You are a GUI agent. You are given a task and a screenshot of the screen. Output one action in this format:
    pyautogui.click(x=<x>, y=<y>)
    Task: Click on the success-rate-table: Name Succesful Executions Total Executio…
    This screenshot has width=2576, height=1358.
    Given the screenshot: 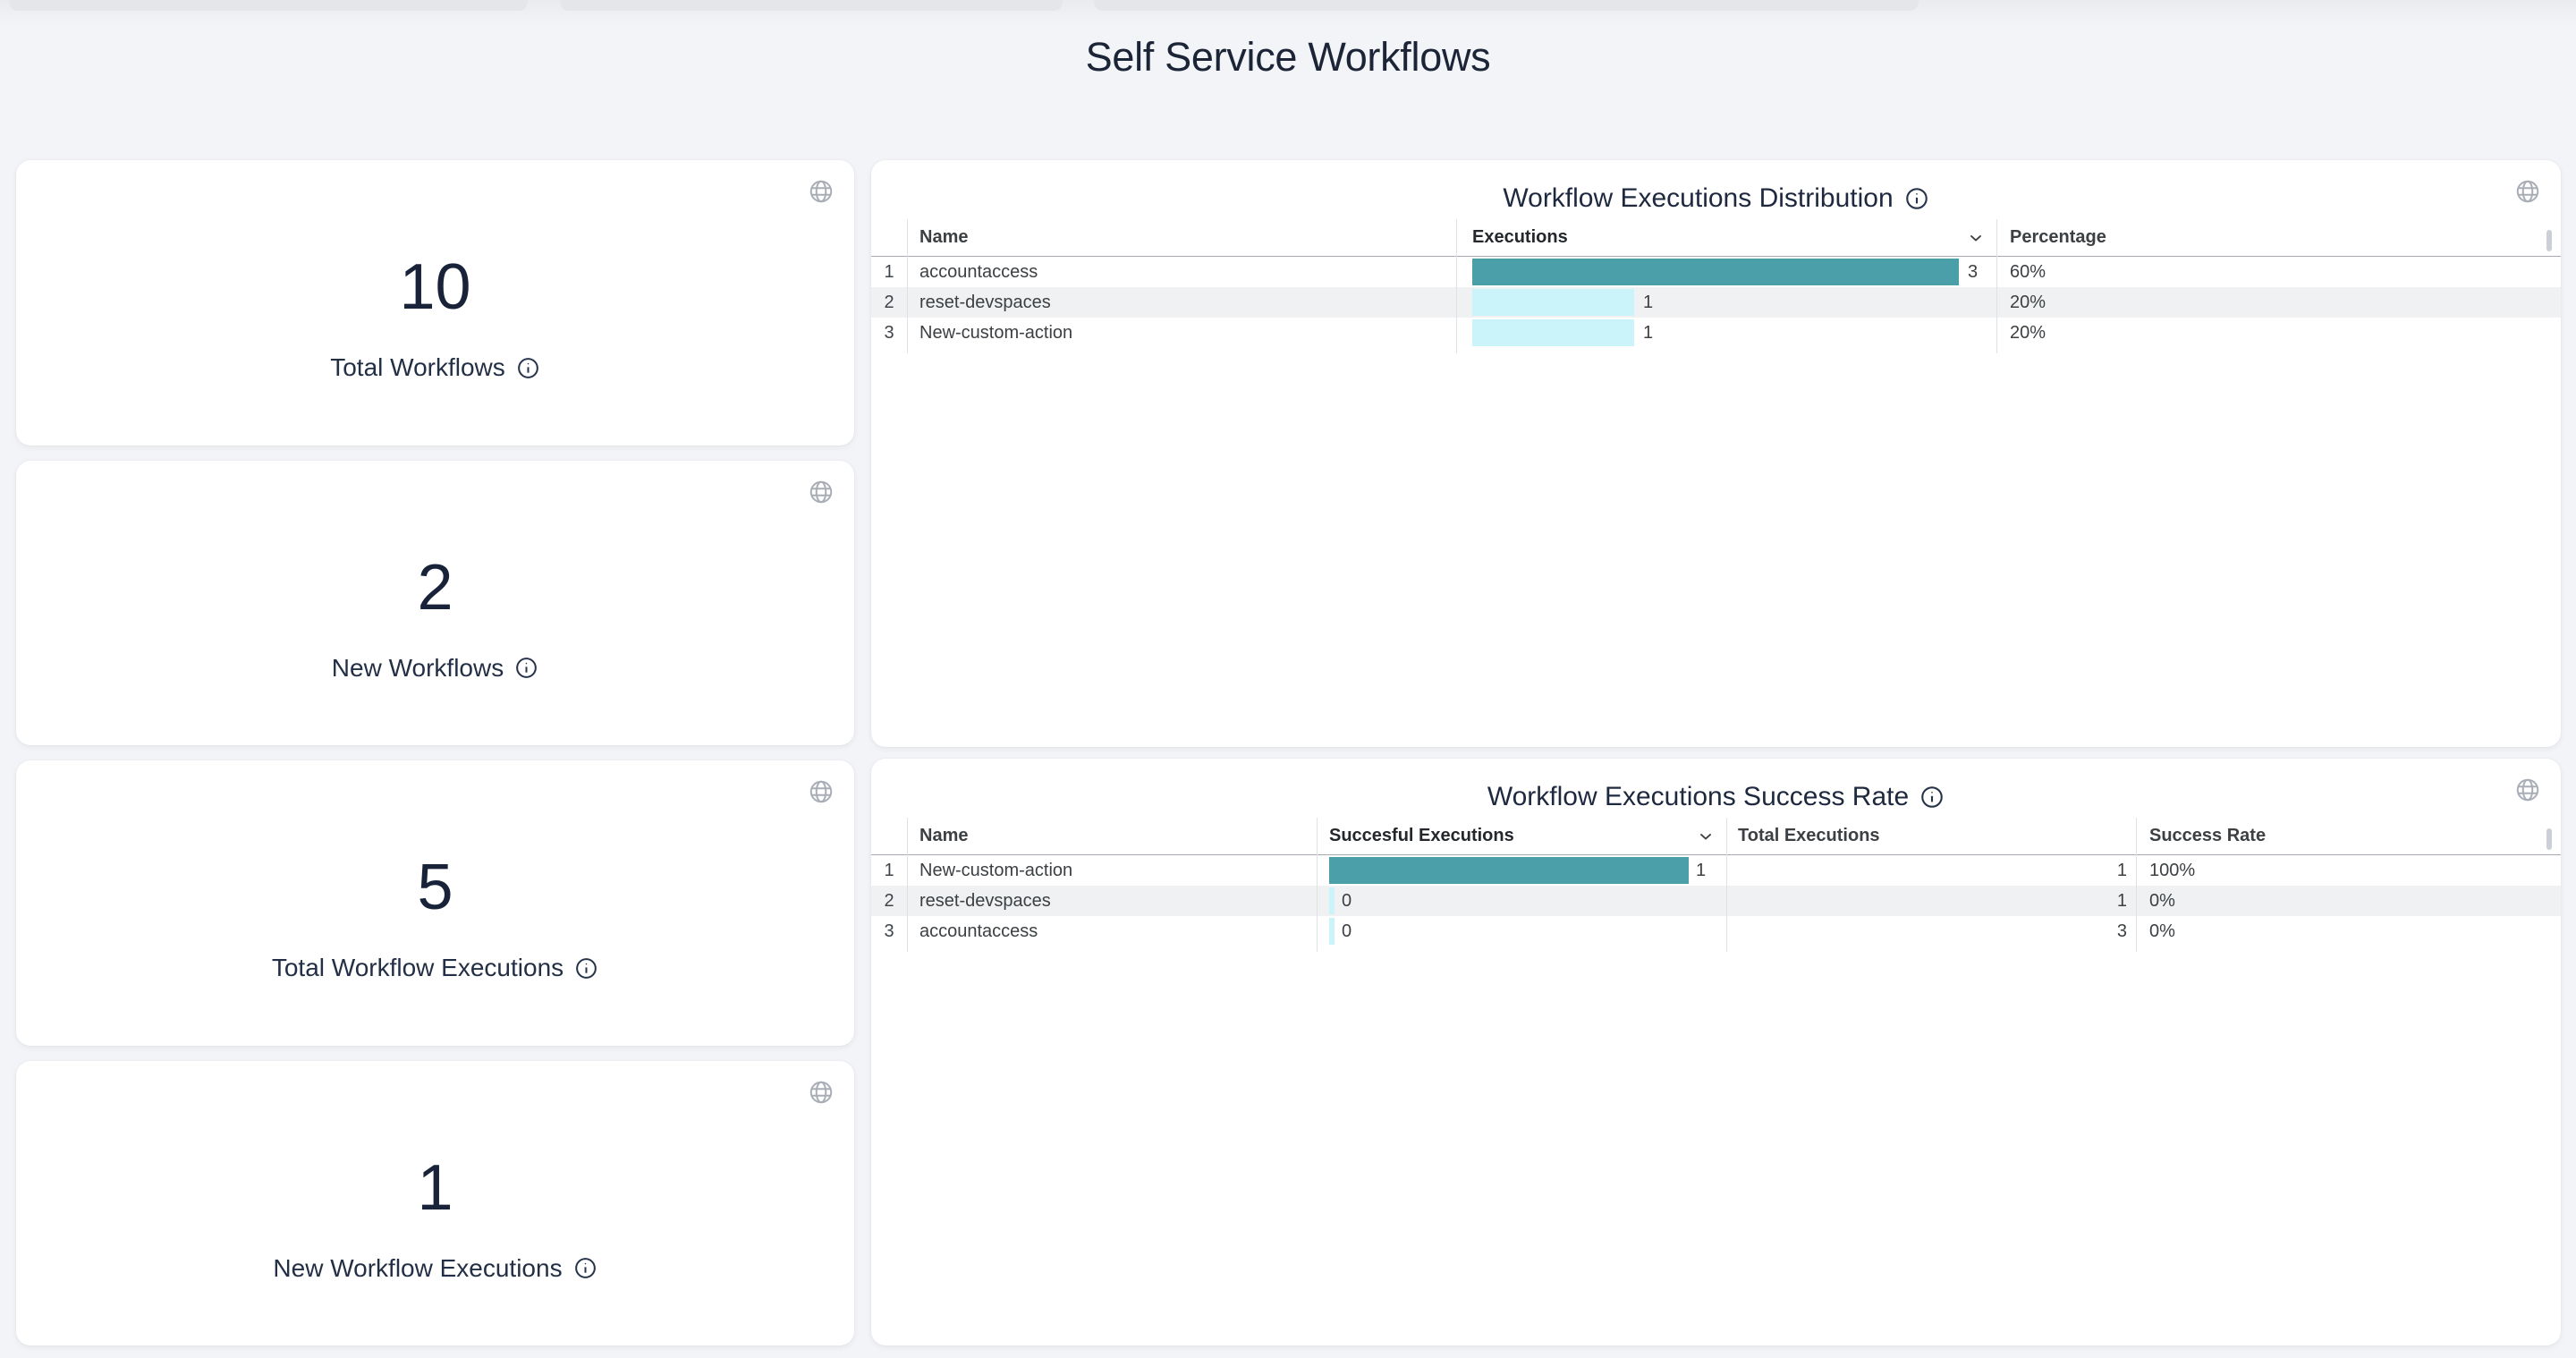 What is the action you would take?
    pyautogui.click(x=1716, y=885)
    